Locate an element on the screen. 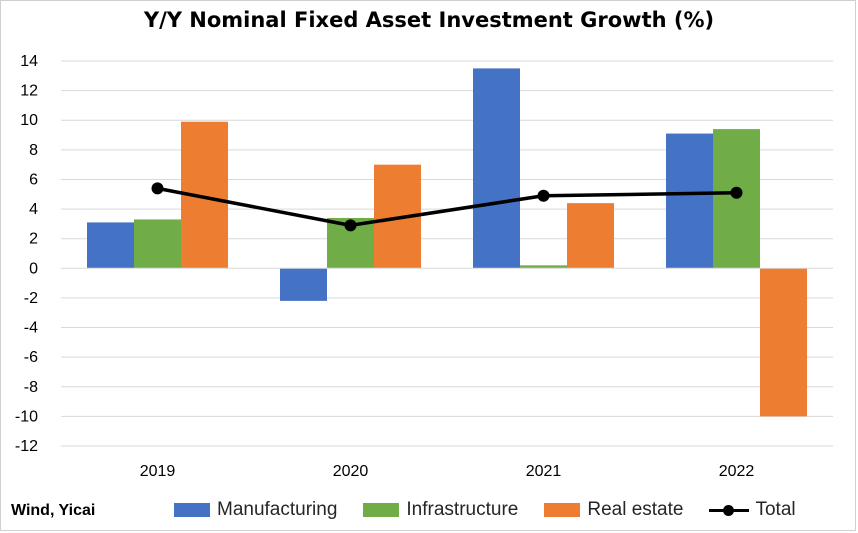 This screenshot has width=858, height=533. y-tick-label: 12 is located at coordinates (29, 91).